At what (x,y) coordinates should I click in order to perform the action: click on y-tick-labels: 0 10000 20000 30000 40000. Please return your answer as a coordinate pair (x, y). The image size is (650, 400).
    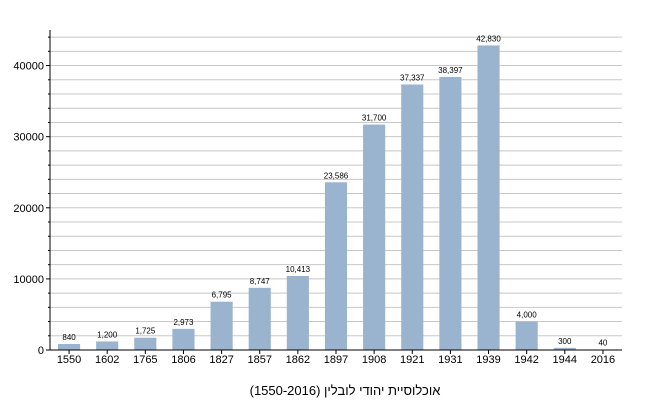
    Looking at the image, I should click on (31, 196).